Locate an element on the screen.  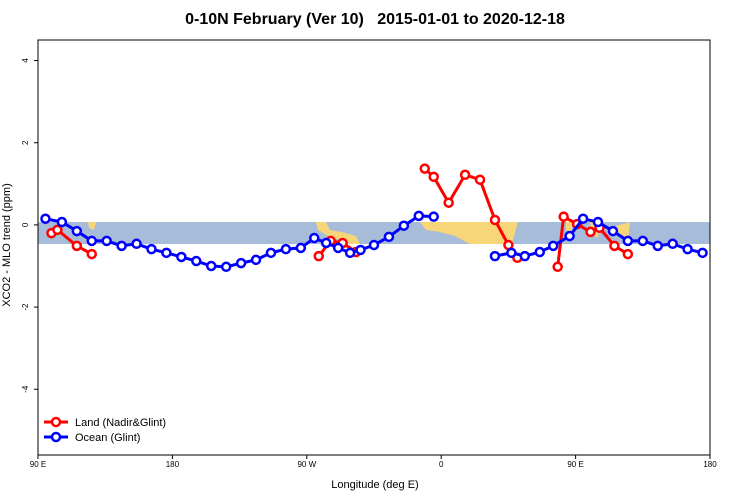
ocean-band is located at coordinates (374, 233).